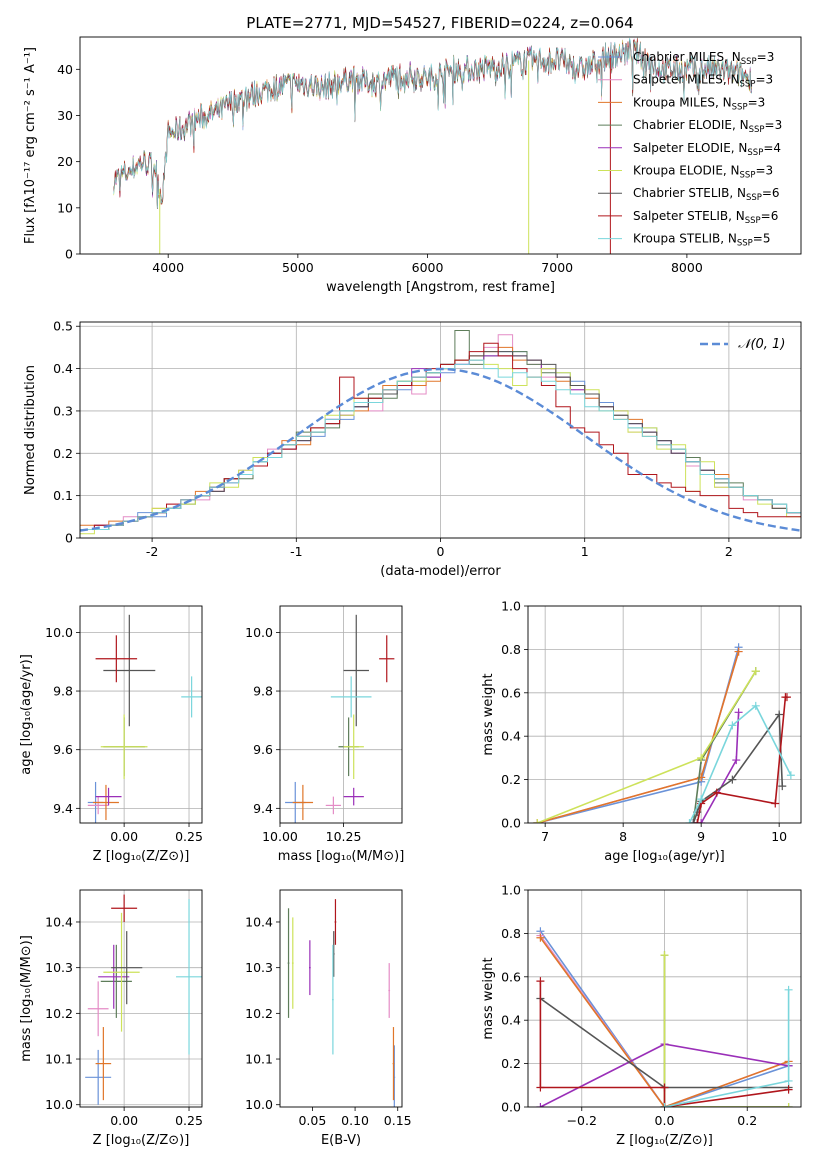 The height and width of the screenshot is (1170, 819). Describe the element at coordinates (511, 649) in the screenshot. I see `y-tick-label: 0.8` at that location.